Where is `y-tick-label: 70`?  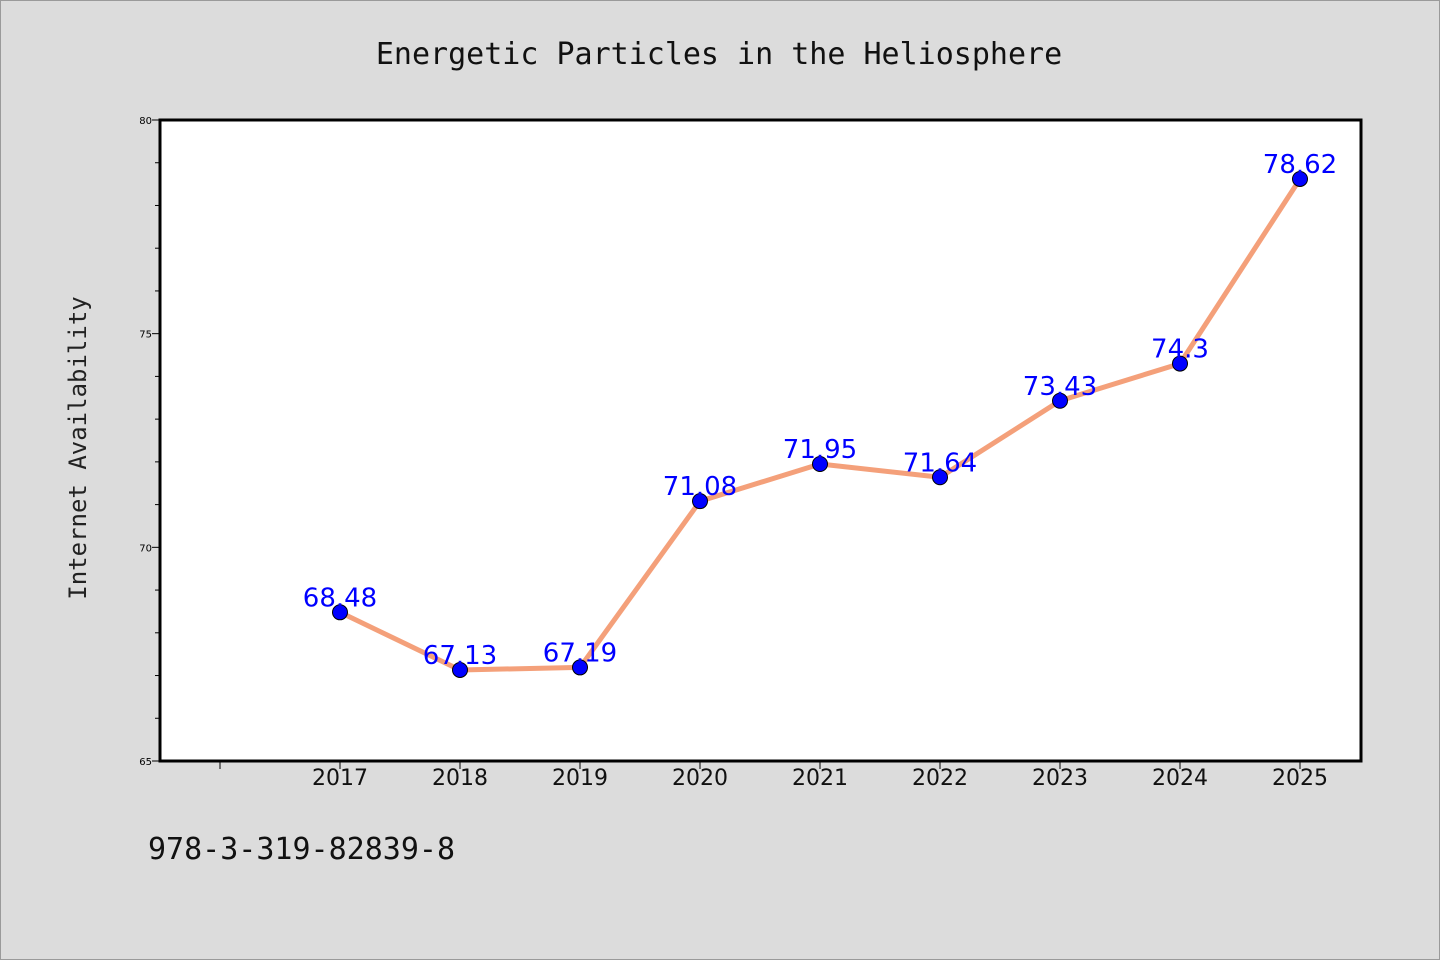 y-tick-label: 70 is located at coordinates (145, 548).